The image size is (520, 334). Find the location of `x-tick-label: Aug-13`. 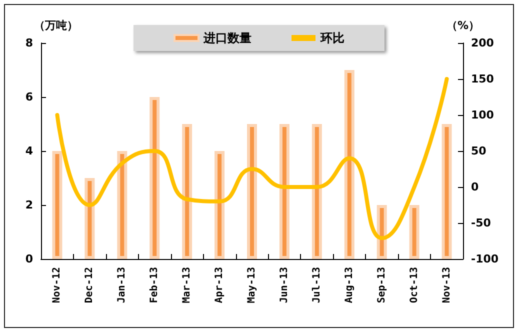

x-tick-label: Aug-13 is located at coordinates (349, 285).